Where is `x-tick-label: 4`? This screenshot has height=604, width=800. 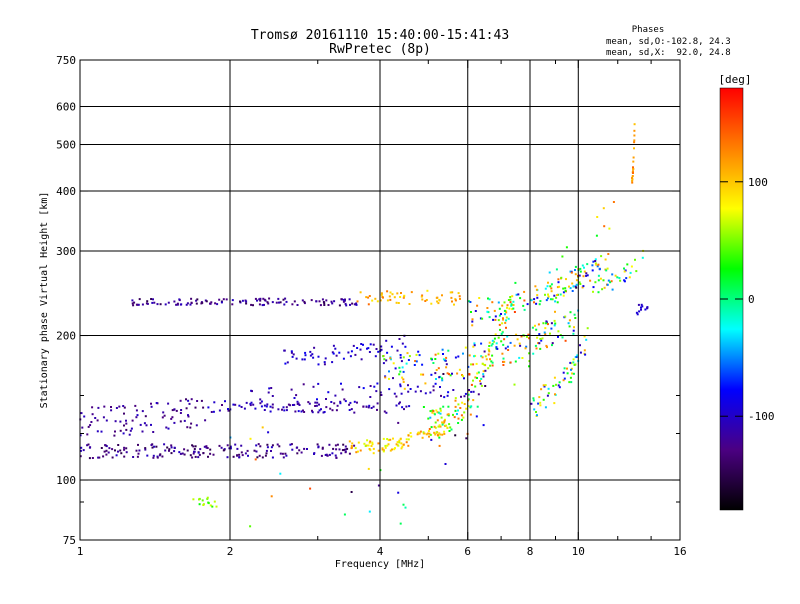
x-tick-label: 4 is located at coordinates (380, 551).